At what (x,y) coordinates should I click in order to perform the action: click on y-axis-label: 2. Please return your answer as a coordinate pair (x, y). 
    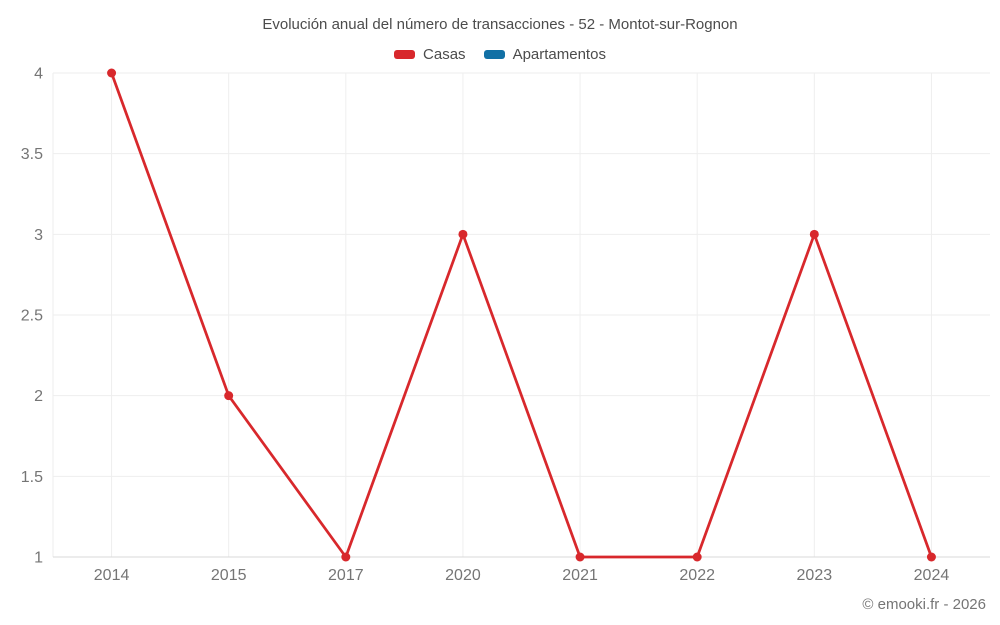
    Looking at the image, I should click on (38, 396).